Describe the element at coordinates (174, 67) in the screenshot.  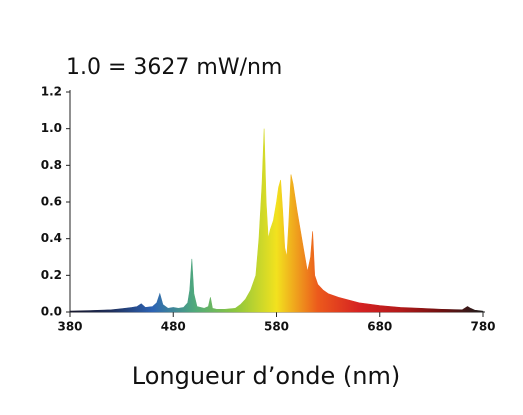
I see `chart-title: 1.0 = 3627 mW/nm` at that location.